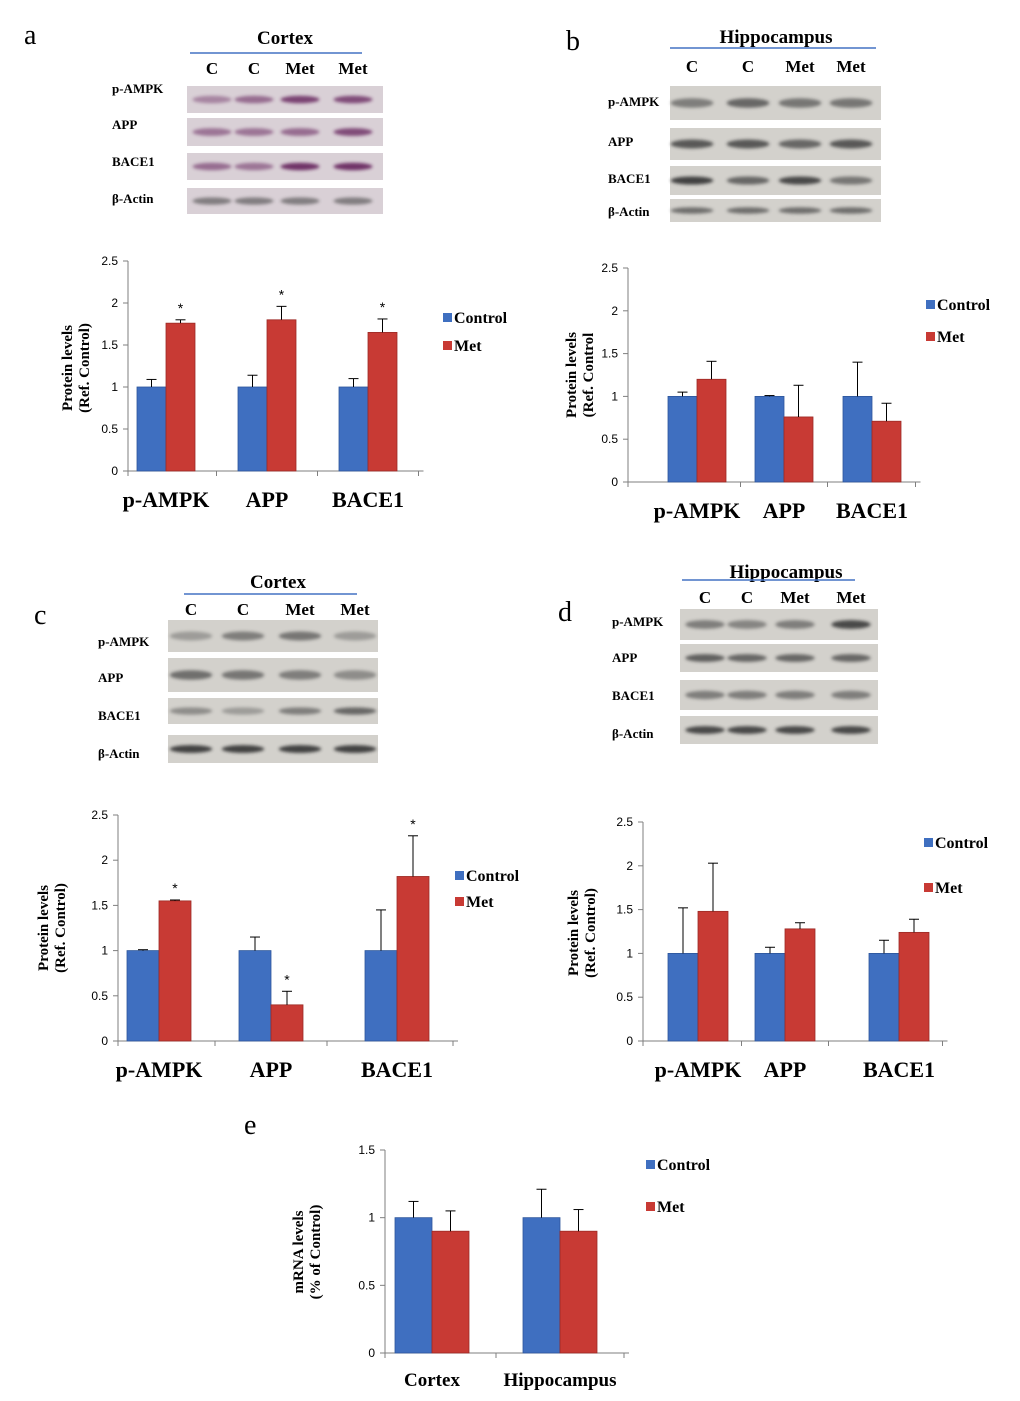 Image resolution: width=1020 pixels, height=1401 pixels. Describe the element at coordinates (432, 1380) in the screenshot. I see `x-category-label: Cortex` at that location.